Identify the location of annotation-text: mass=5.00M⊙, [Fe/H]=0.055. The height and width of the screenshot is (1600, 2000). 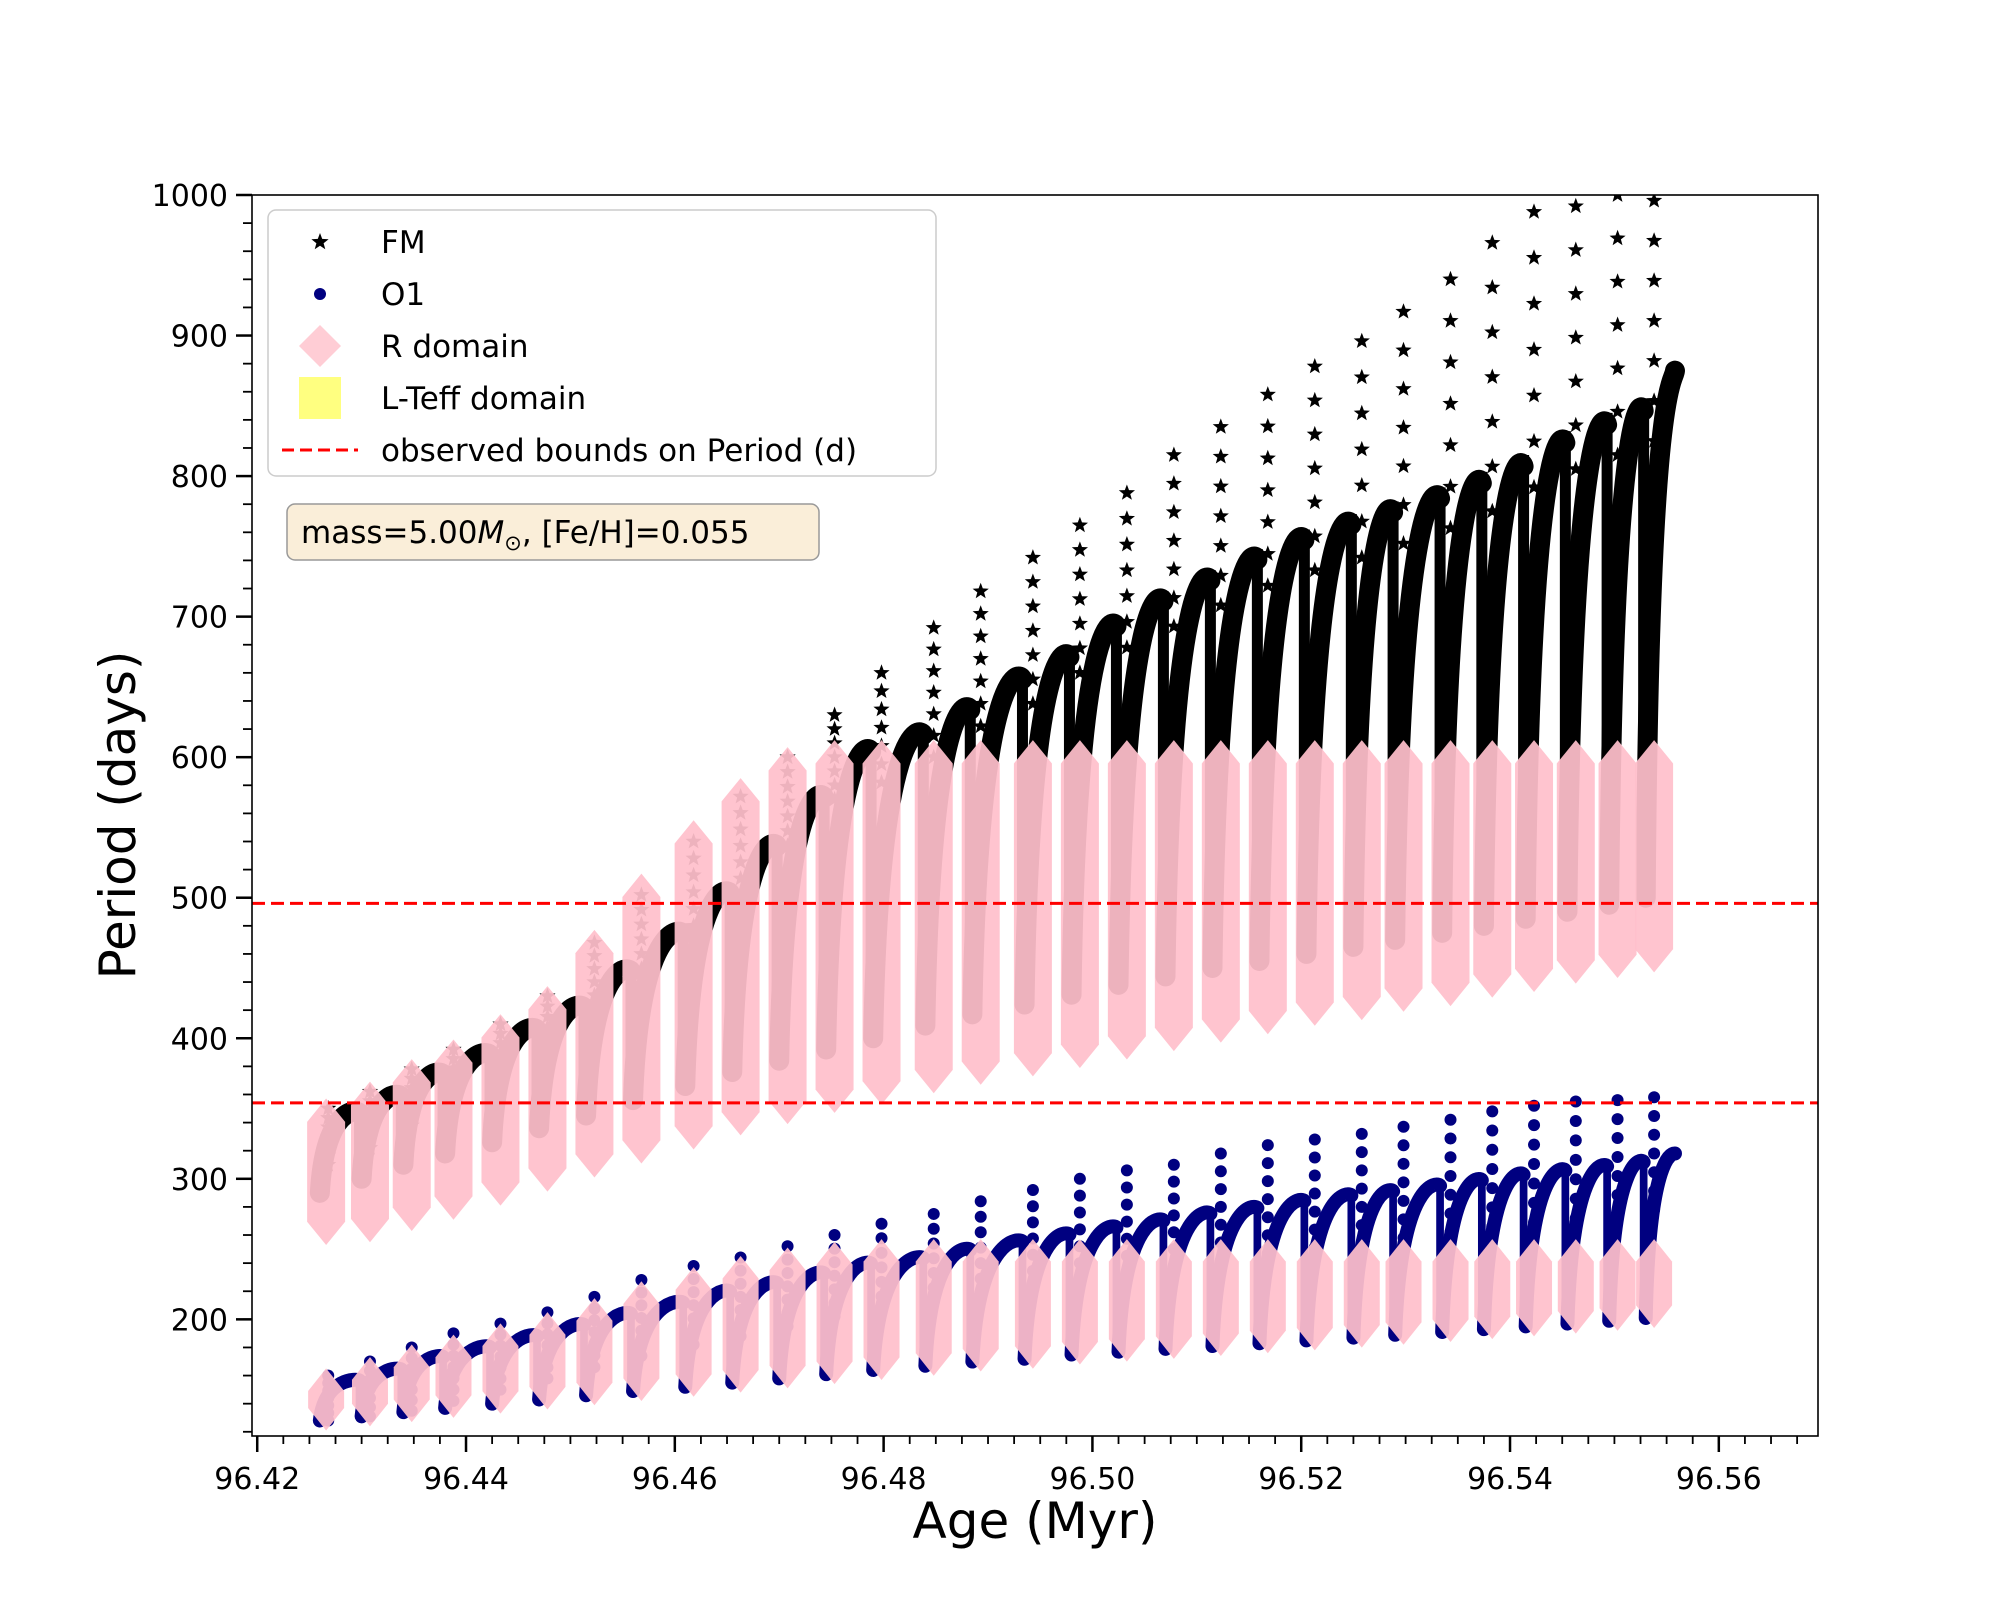
(525, 535).